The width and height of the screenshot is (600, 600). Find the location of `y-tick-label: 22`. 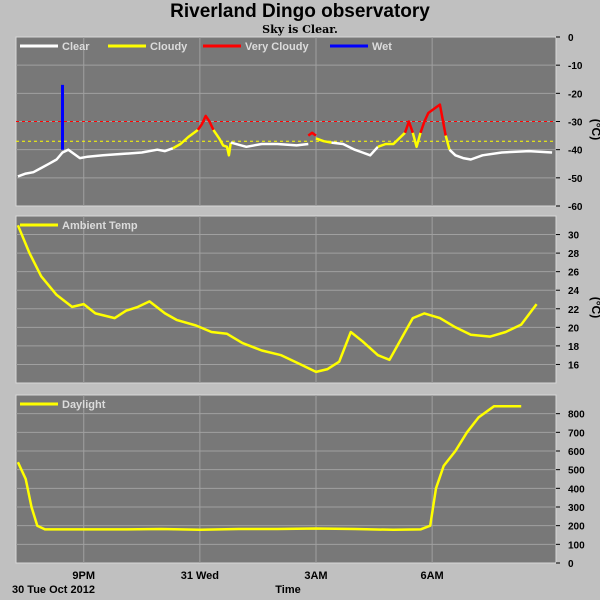

y-tick-label: 22 is located at coordinates (574, 310).